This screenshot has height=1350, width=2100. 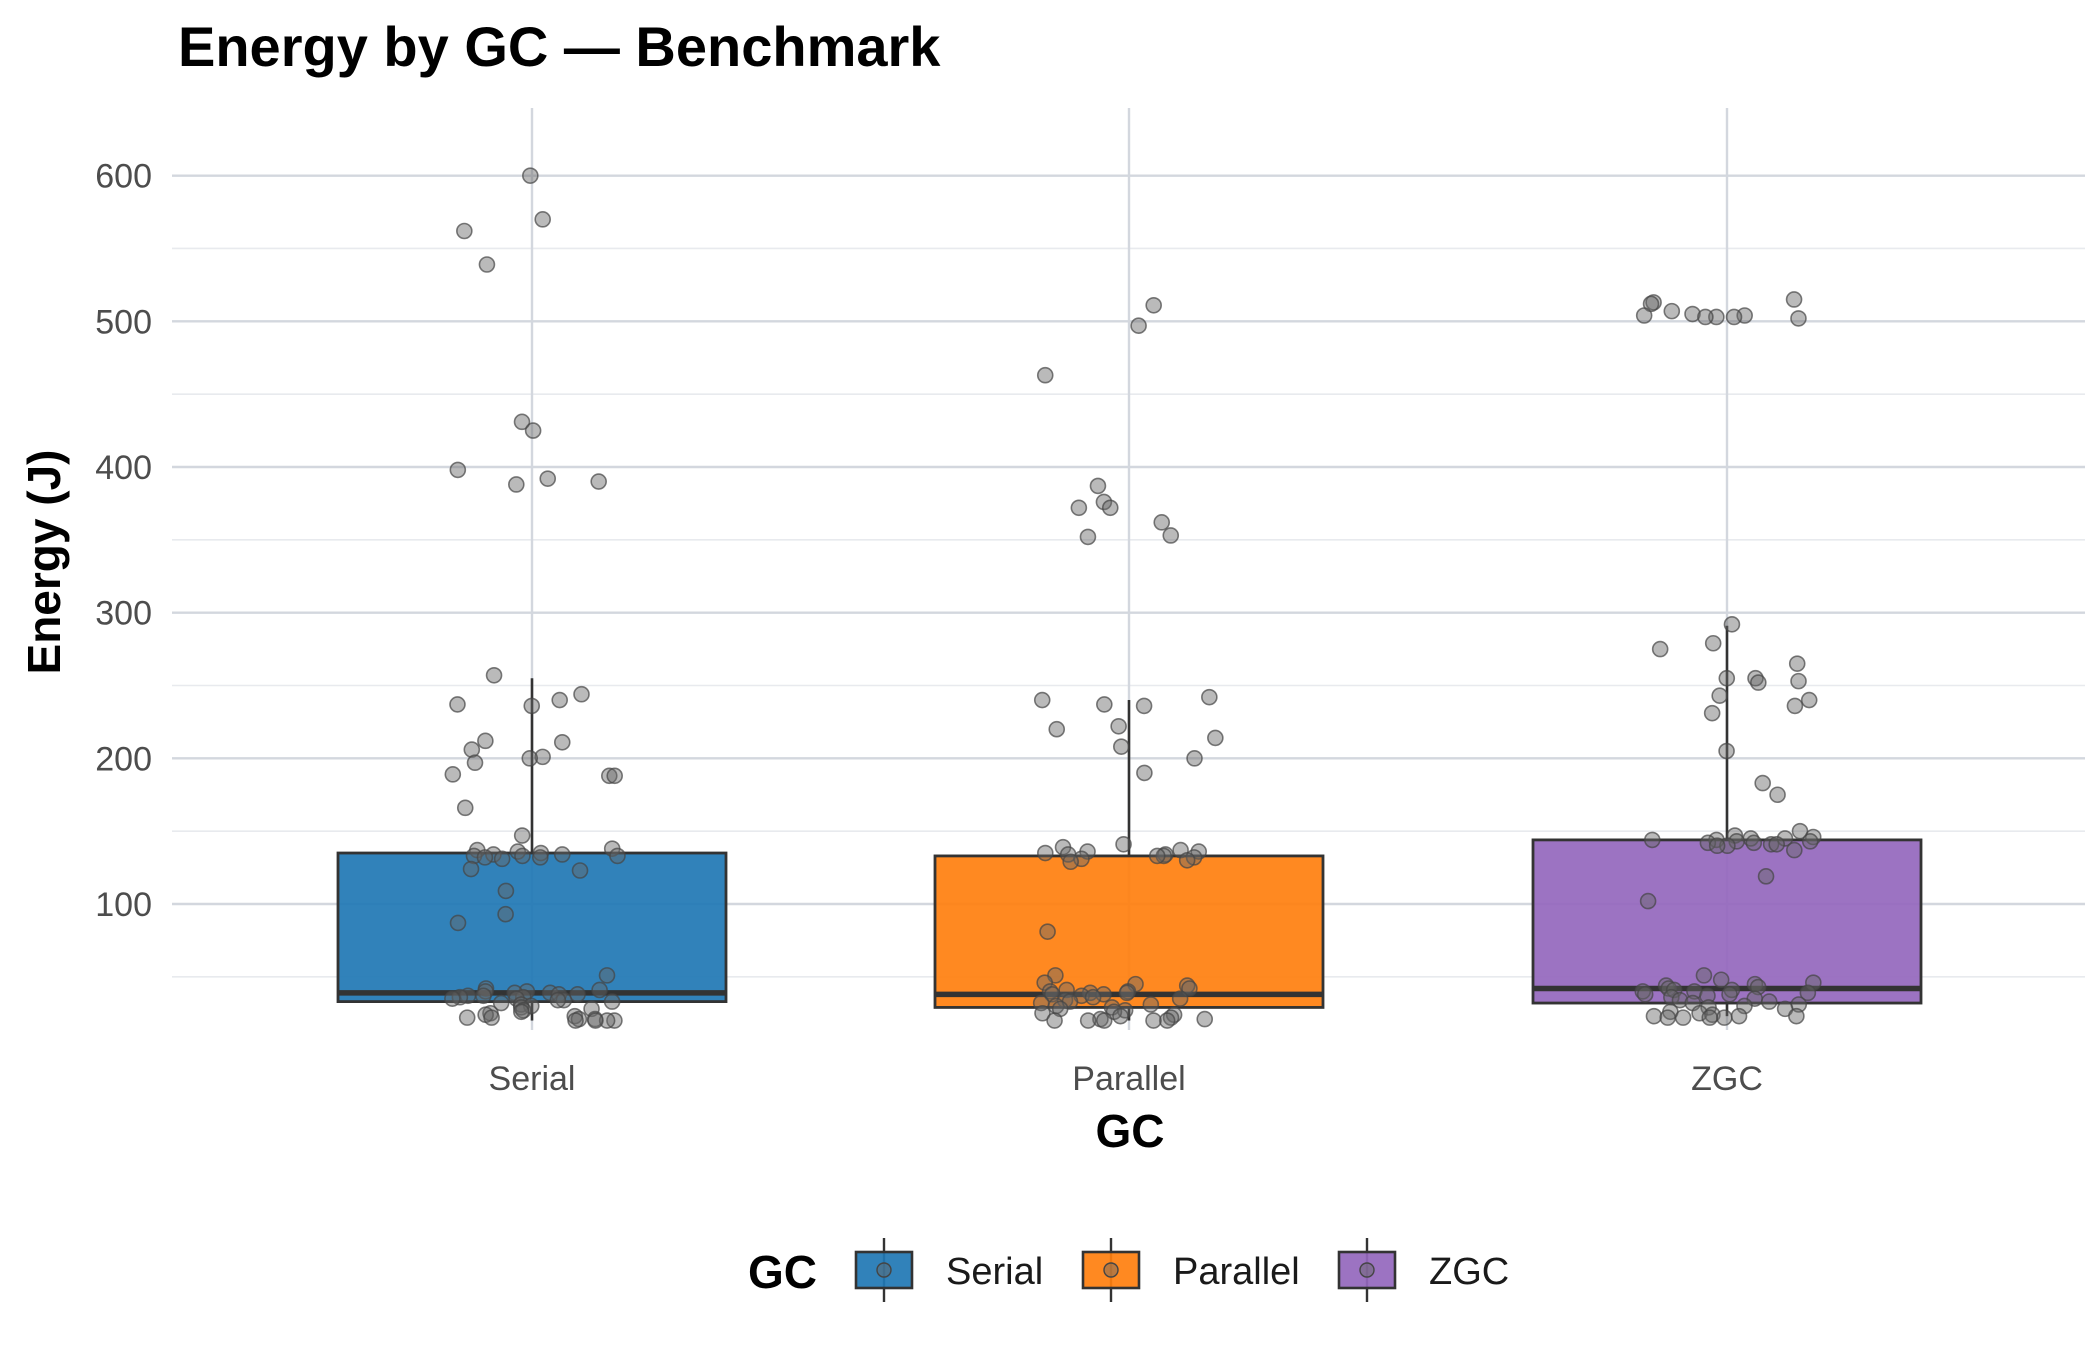 What do you see at coordinates (123, 614) in the screenshot?
I see `y-tick-label: 300` at bounding box center [123, 614].